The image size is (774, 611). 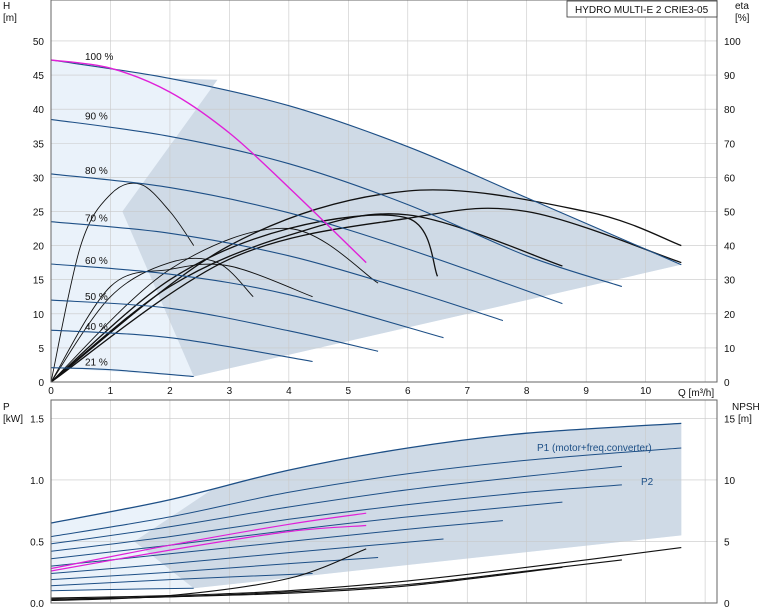 What do you see at coordinates (39, 144) in the screenshot?
I see `y-tick-label: 35` at bounding box center [39, 144].